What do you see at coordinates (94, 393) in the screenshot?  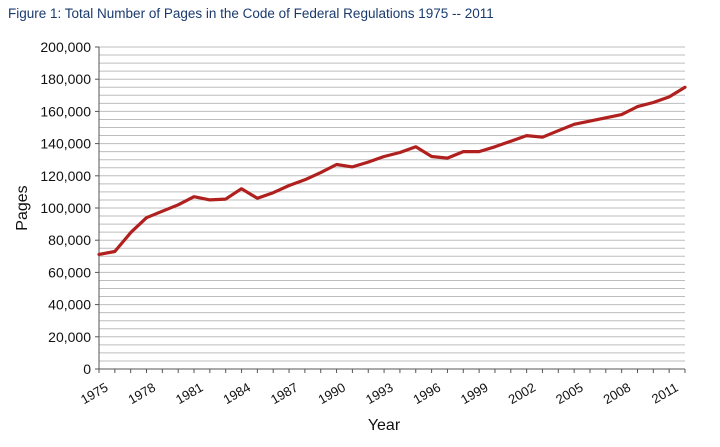 I see `x-tick-label: 1975` at bounding box center [94, 393].